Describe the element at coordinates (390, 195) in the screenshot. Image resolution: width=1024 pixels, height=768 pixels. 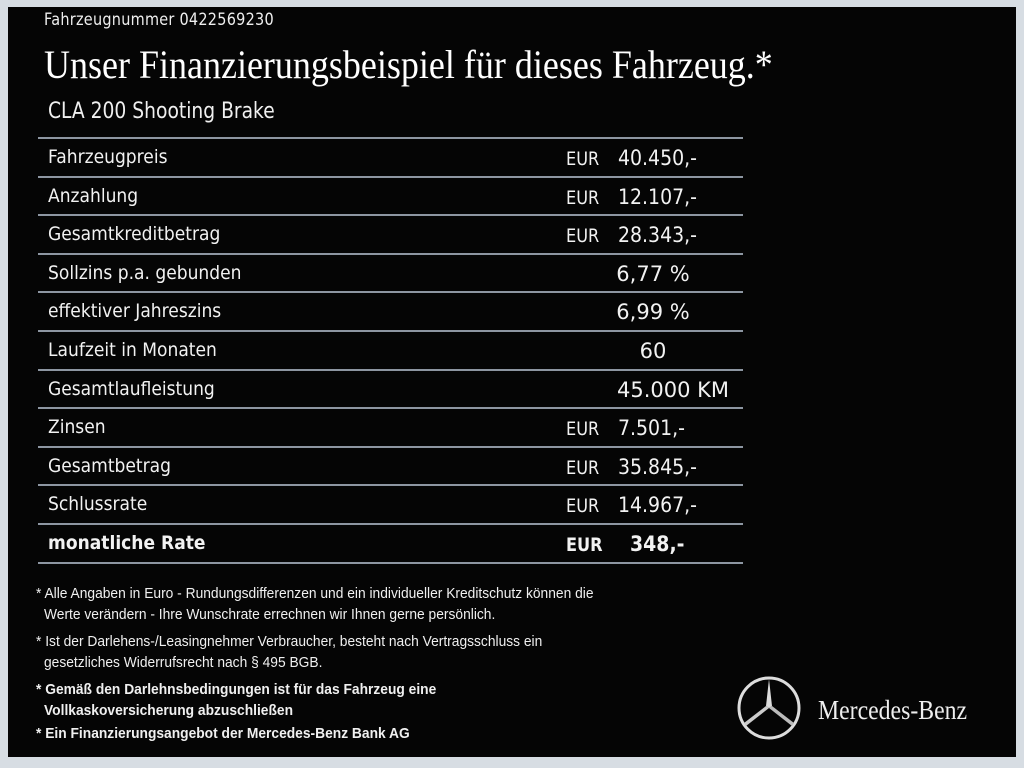
I see `table-row: Anzahlung EUR 12.107,-` at that location.